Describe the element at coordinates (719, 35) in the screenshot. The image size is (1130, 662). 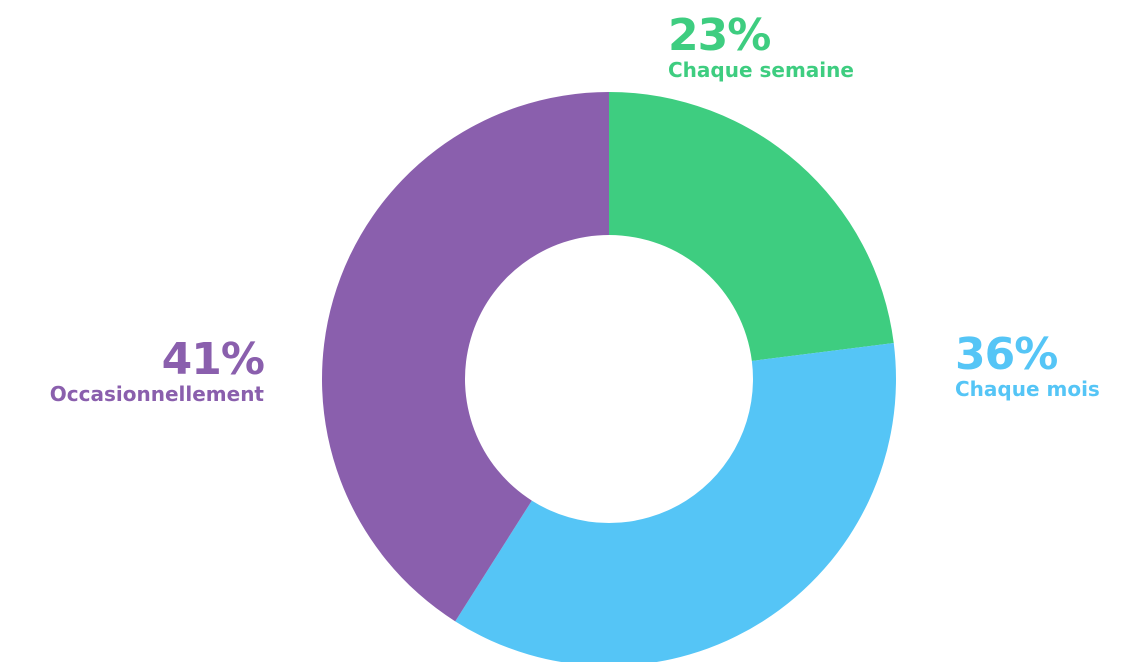
I see `slice-percent-weekly: 23%` at that location.